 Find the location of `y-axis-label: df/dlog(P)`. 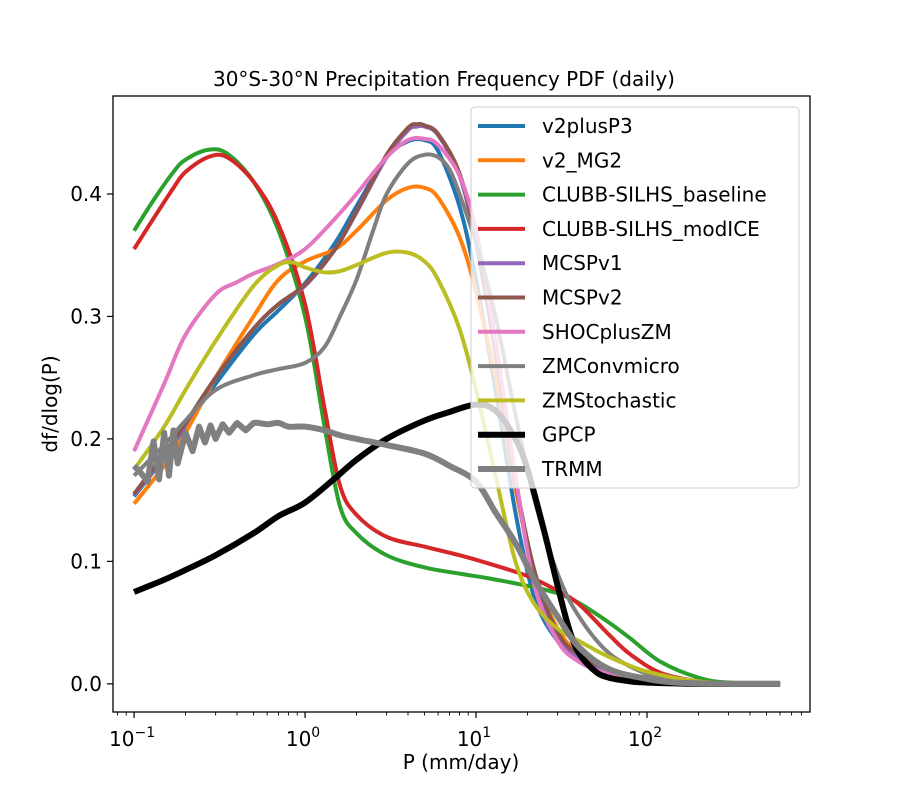

y-axis-label: df/dlog(P) is located at coordinates (50, 403).